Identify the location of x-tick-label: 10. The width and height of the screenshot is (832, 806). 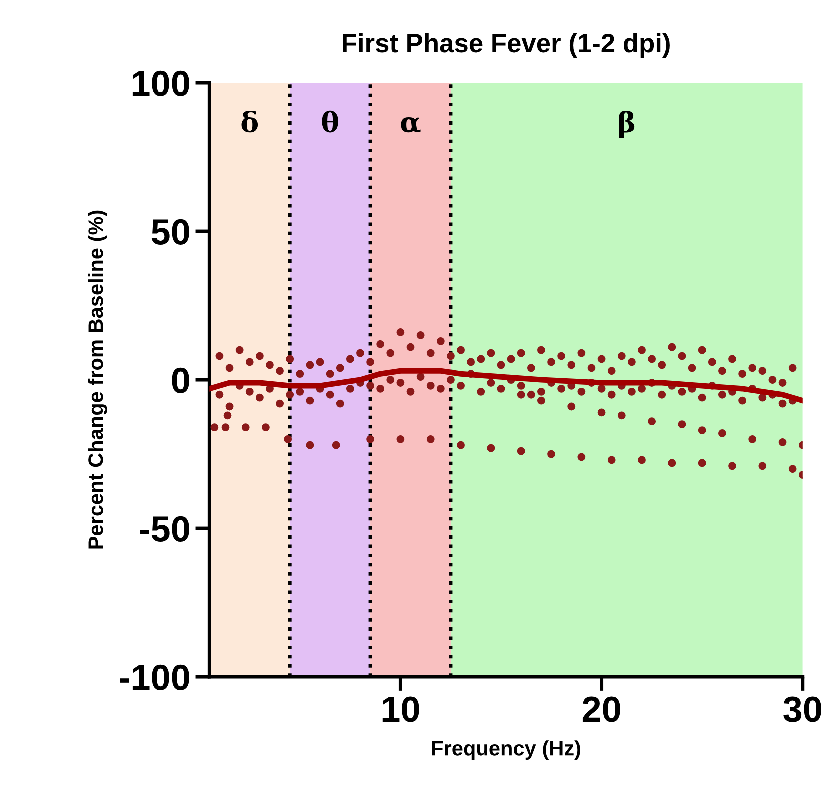
(401, 709).